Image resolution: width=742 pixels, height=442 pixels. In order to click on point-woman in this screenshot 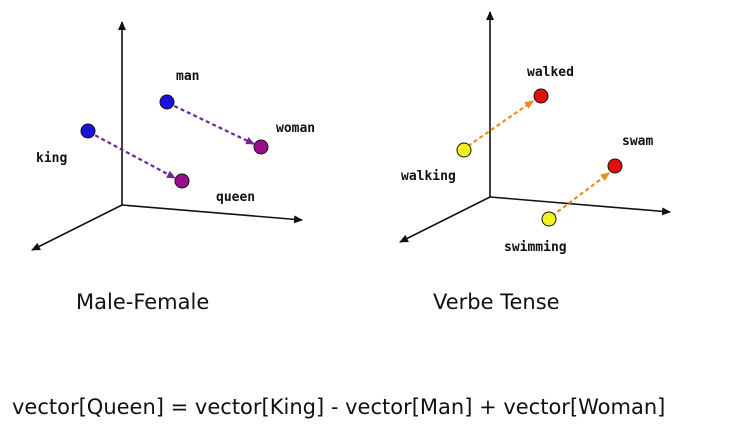, I will do `click(261, 147)`.